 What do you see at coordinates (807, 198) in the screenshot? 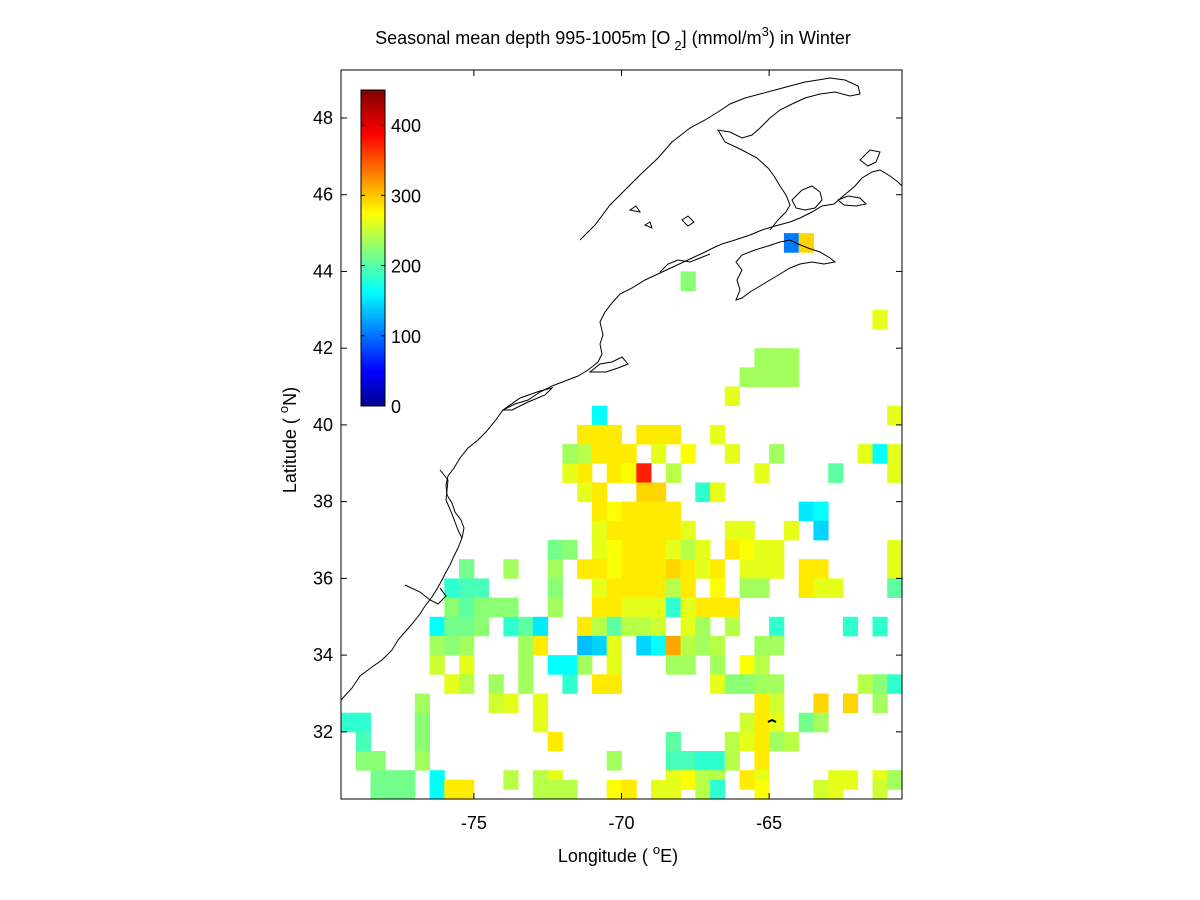
I see `coastline-cape-breton` at bounding box center [807, 198].